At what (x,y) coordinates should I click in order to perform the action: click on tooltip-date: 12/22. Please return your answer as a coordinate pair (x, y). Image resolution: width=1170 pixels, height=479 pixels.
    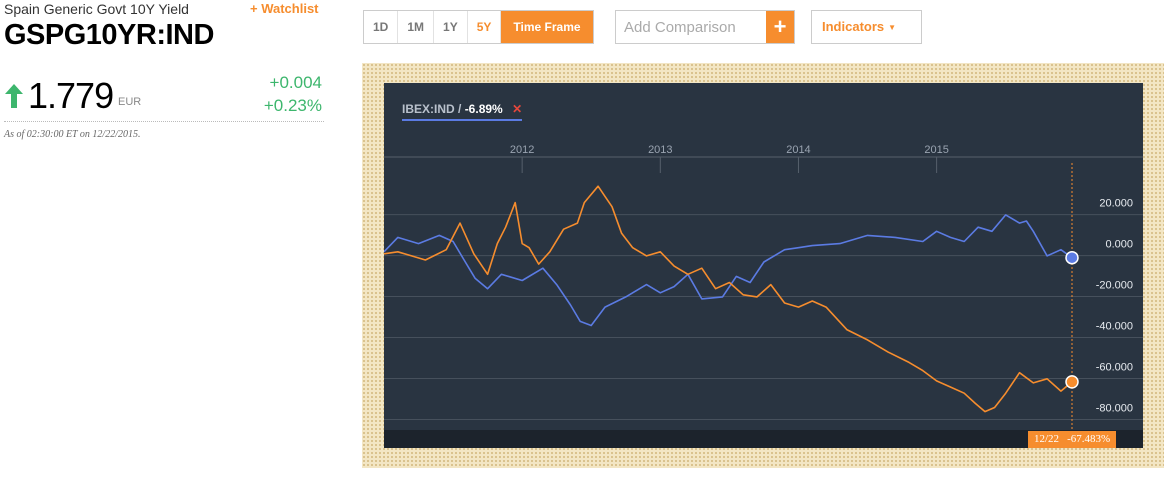
    Looking at the image, I should click on (1047, 439).